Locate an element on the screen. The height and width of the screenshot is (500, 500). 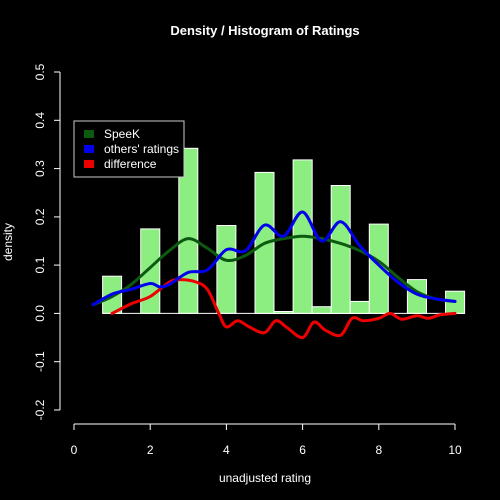
y-tick-label: 0.4 is located at coordinates (40, 120).